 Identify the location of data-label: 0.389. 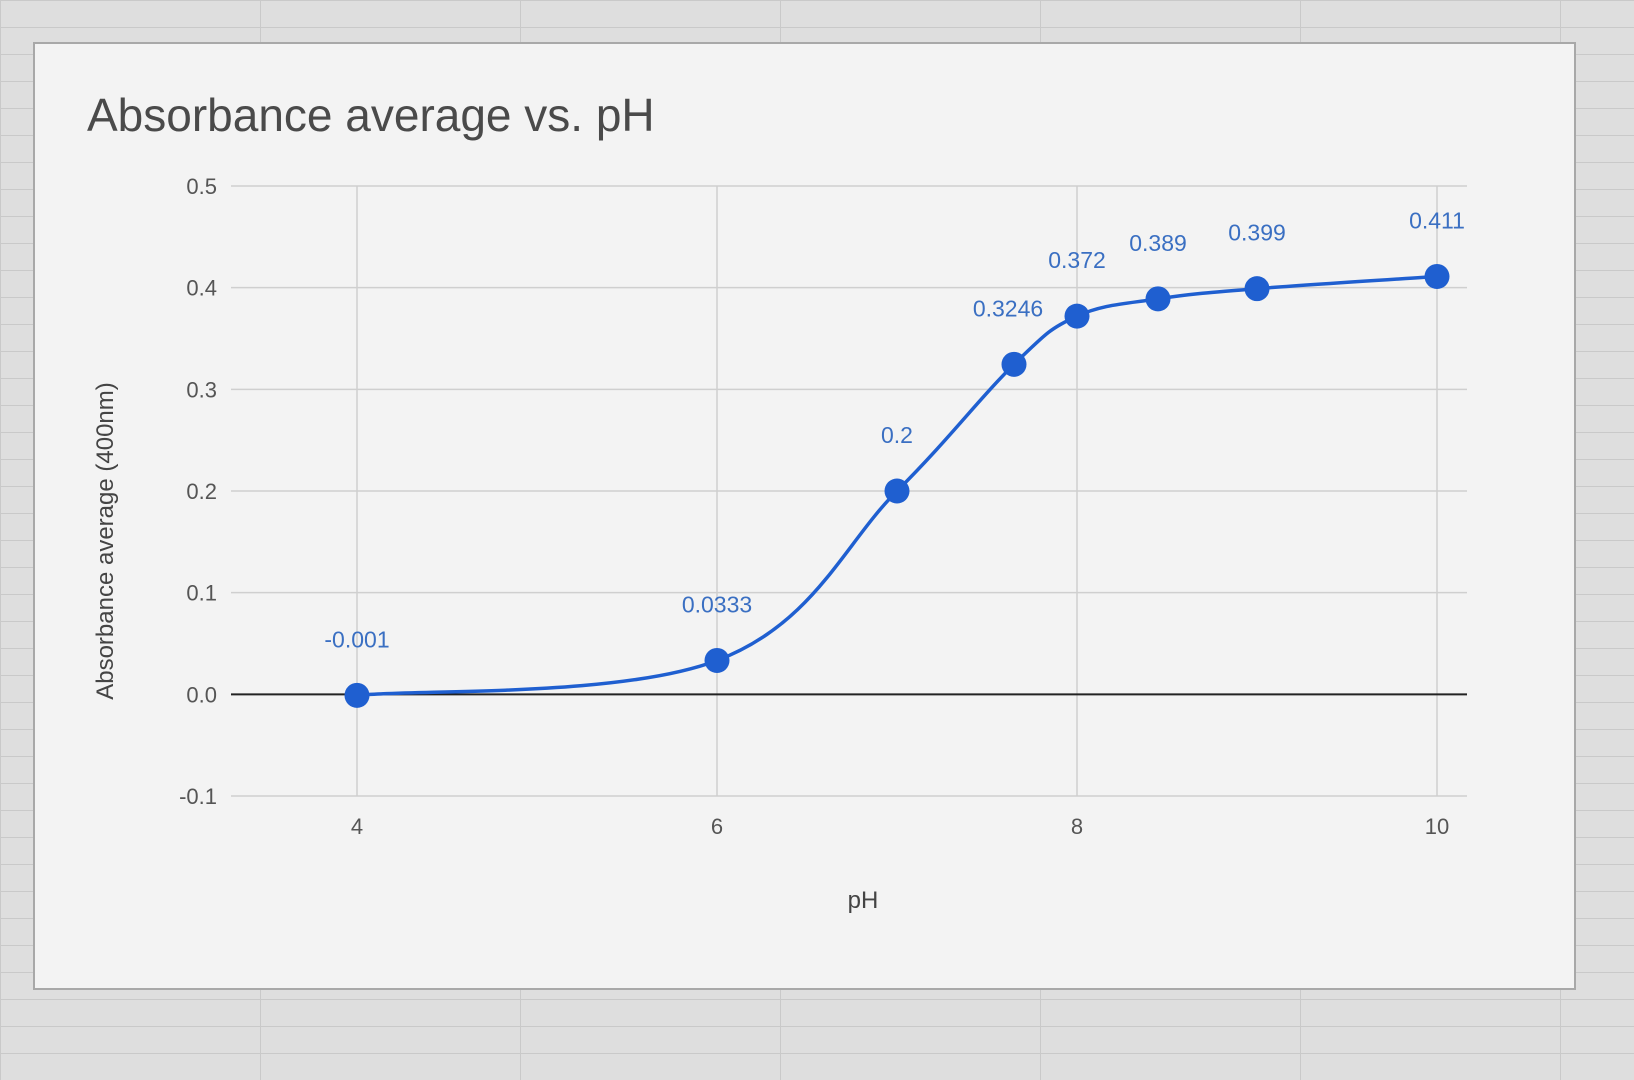
(1158, 243).